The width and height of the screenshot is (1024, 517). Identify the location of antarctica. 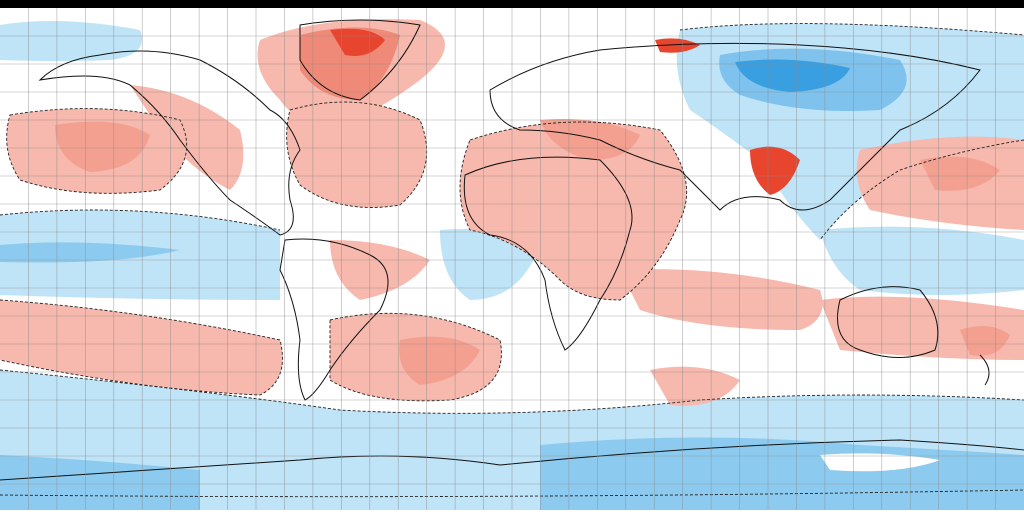
(512, 460).